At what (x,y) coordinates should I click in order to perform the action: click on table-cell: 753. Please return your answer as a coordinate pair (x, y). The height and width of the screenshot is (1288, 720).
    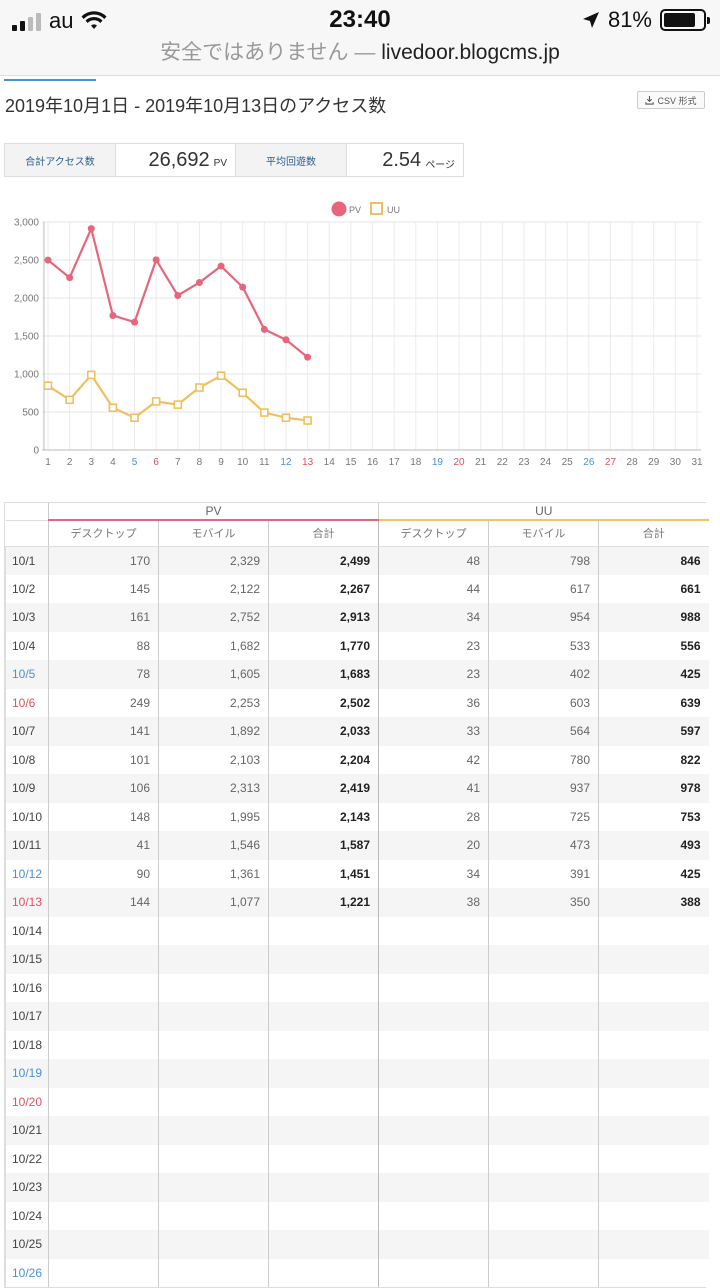
    Looking at the image, I should click on (653, 816).